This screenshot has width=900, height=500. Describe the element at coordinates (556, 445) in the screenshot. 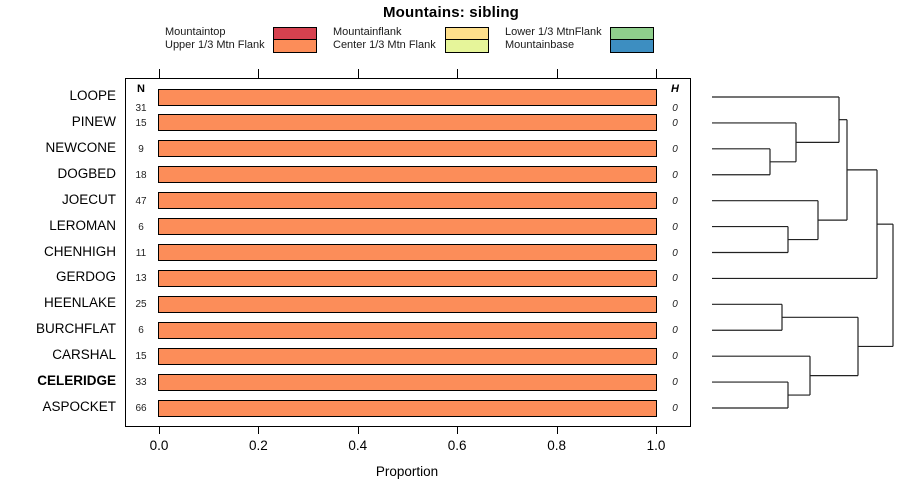

I see `x-tick-label: 0.8` at that location.